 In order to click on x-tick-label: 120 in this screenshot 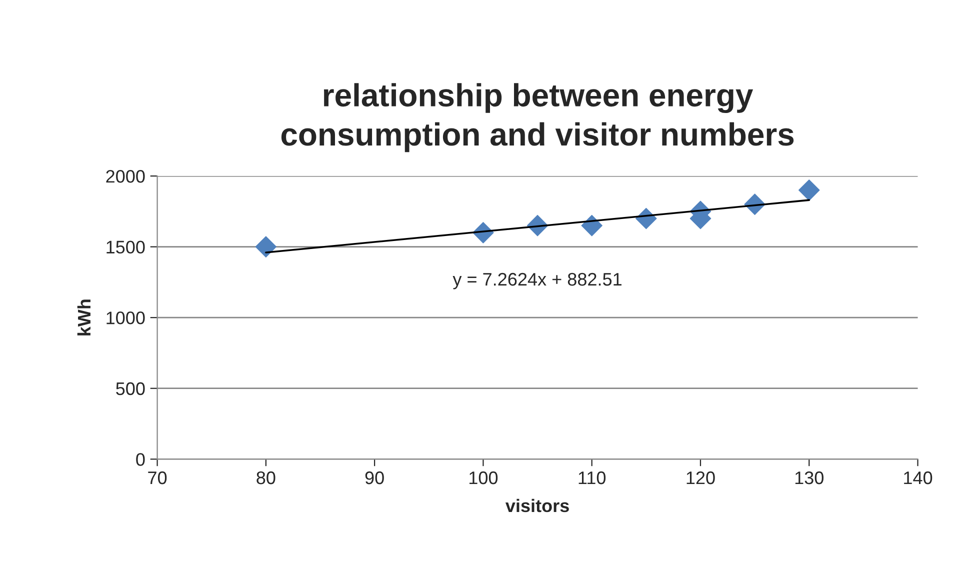, I will do `click(700, 477)`.